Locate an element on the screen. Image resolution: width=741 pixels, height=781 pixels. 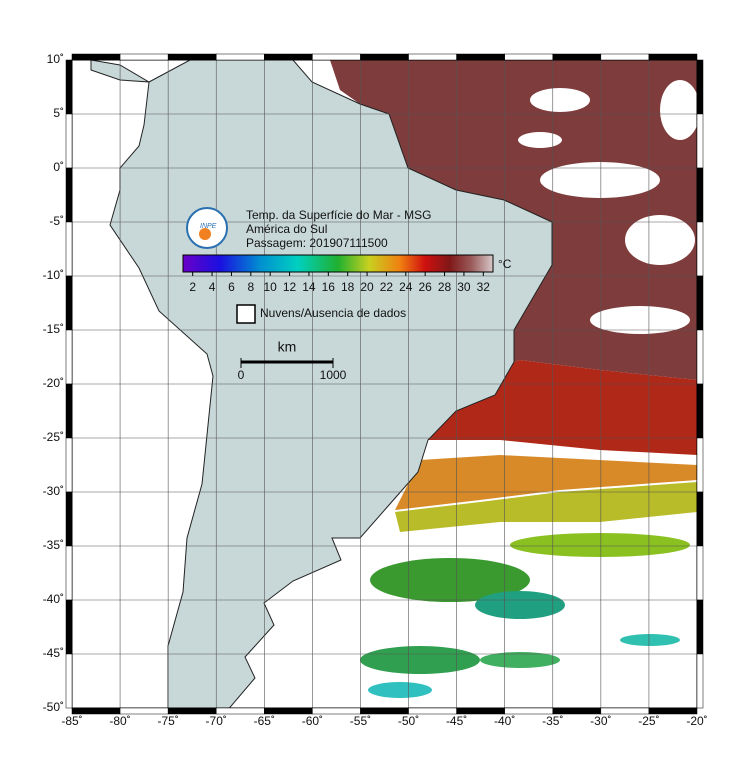
y-tick-label: -50˚ is located at coordinates (53, 707).